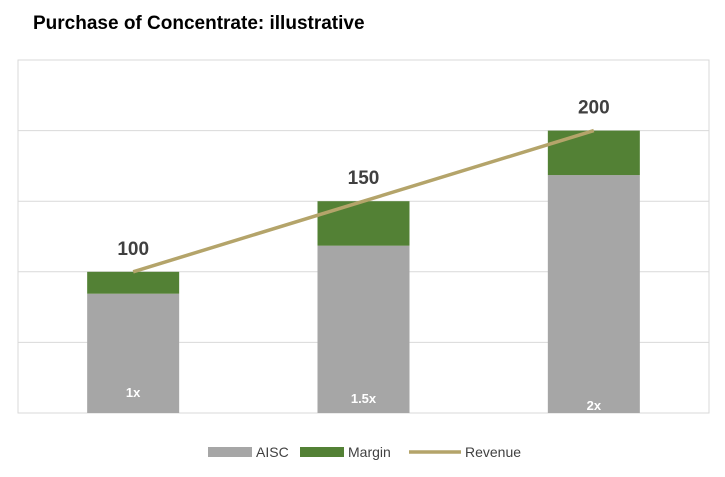 This screenshot has height=477, width=725. I want to click on legend-swatch-margin, so click(322, 452).